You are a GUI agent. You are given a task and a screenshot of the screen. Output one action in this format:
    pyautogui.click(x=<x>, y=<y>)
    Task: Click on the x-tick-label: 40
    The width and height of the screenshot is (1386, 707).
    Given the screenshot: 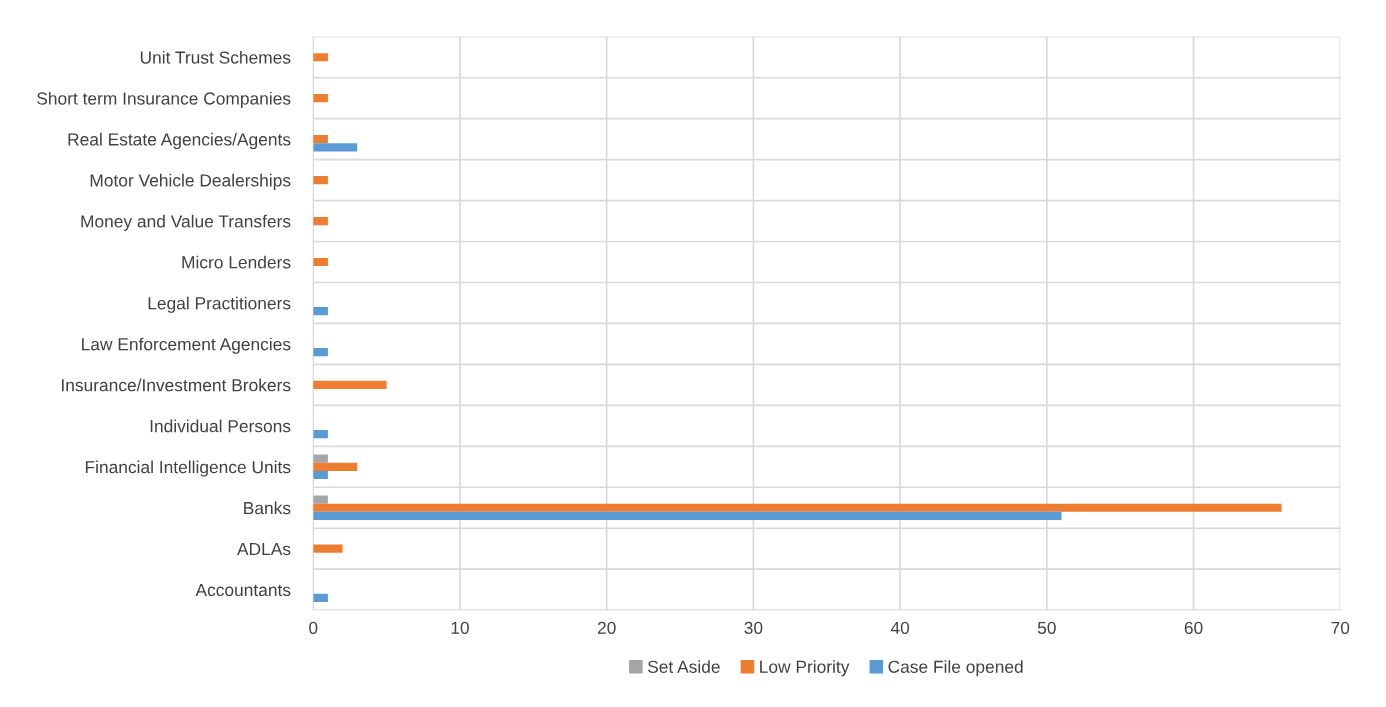 What is the action you would take?
    pyautogui.click(x=900, y=627)
    